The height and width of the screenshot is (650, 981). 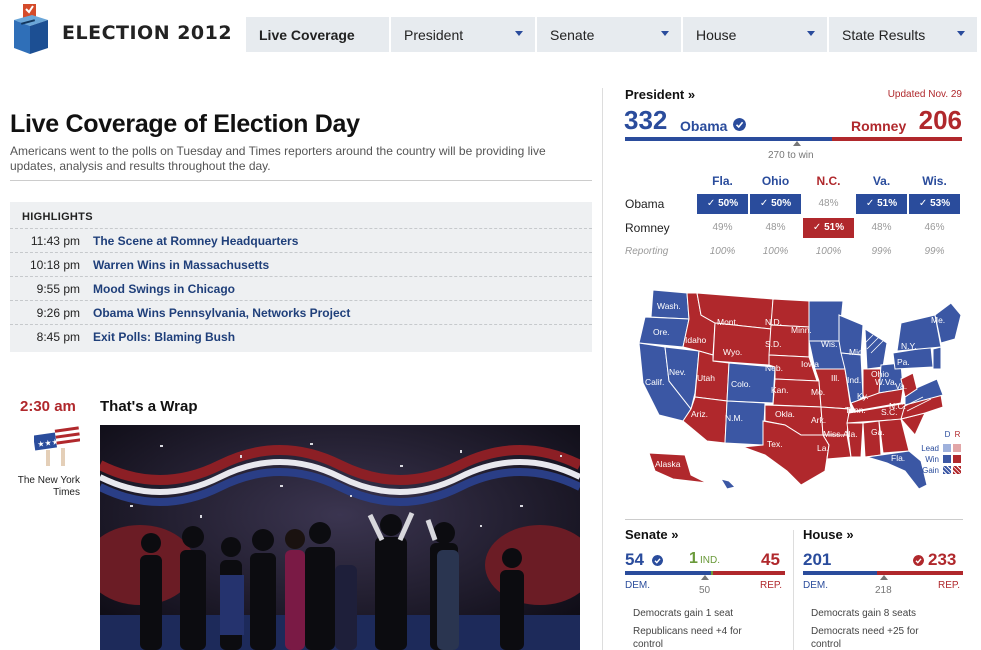 I want to click on tab-house: House, so click(x=756, y=34).